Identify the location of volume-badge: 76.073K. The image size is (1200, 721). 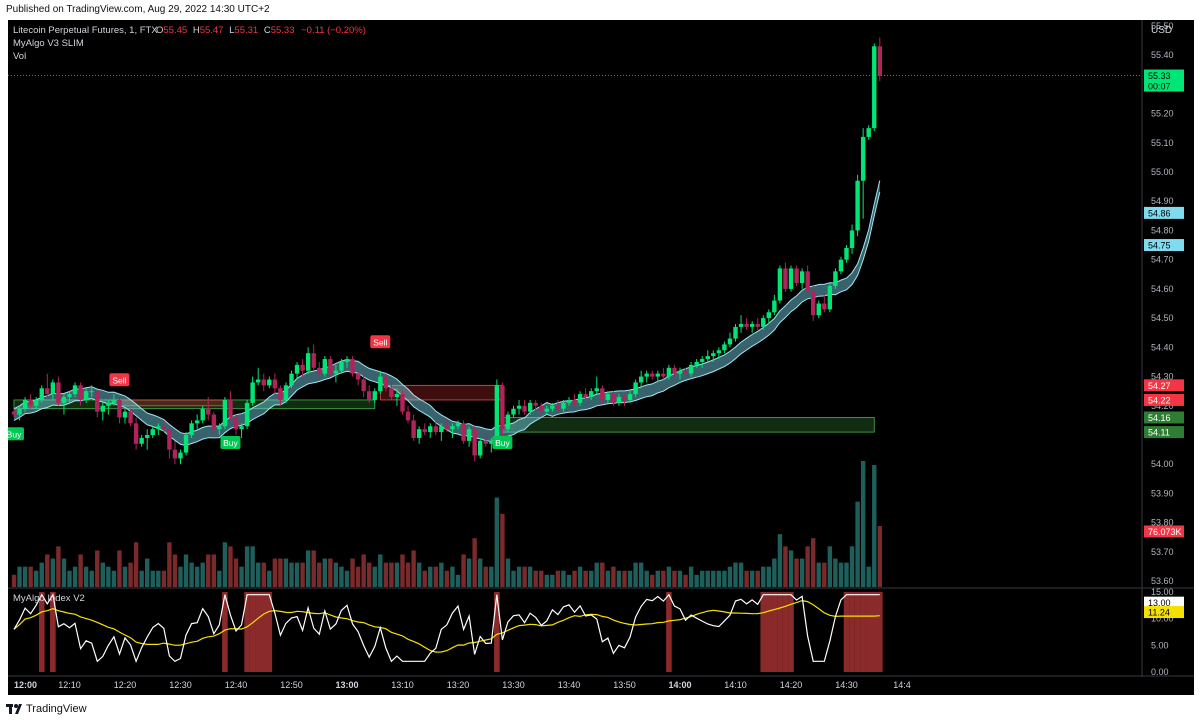
(1164, 531).